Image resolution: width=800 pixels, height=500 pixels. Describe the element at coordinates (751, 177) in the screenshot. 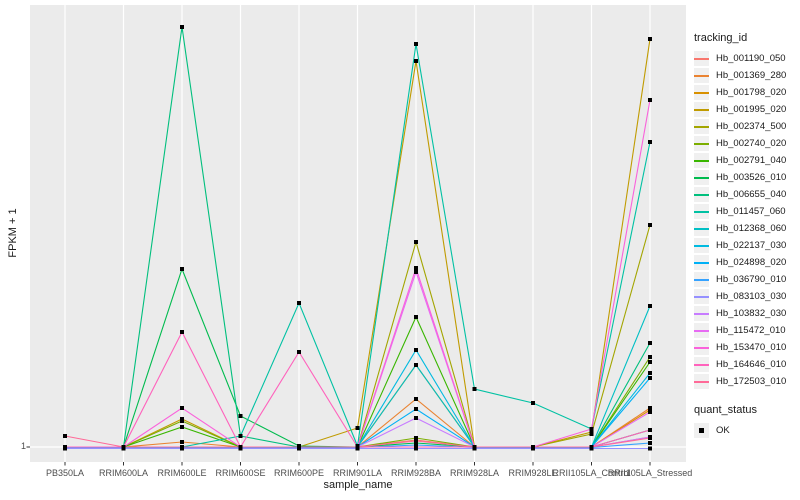

I see `legend-entry-label: Hb_003526_010` at that location.